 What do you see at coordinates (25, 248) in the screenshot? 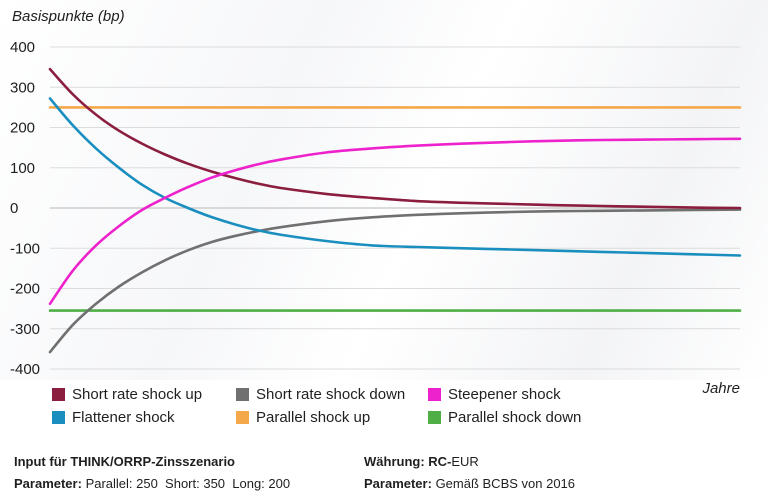
I see `y-tick-label: -100` at bounding box center [25, 248].